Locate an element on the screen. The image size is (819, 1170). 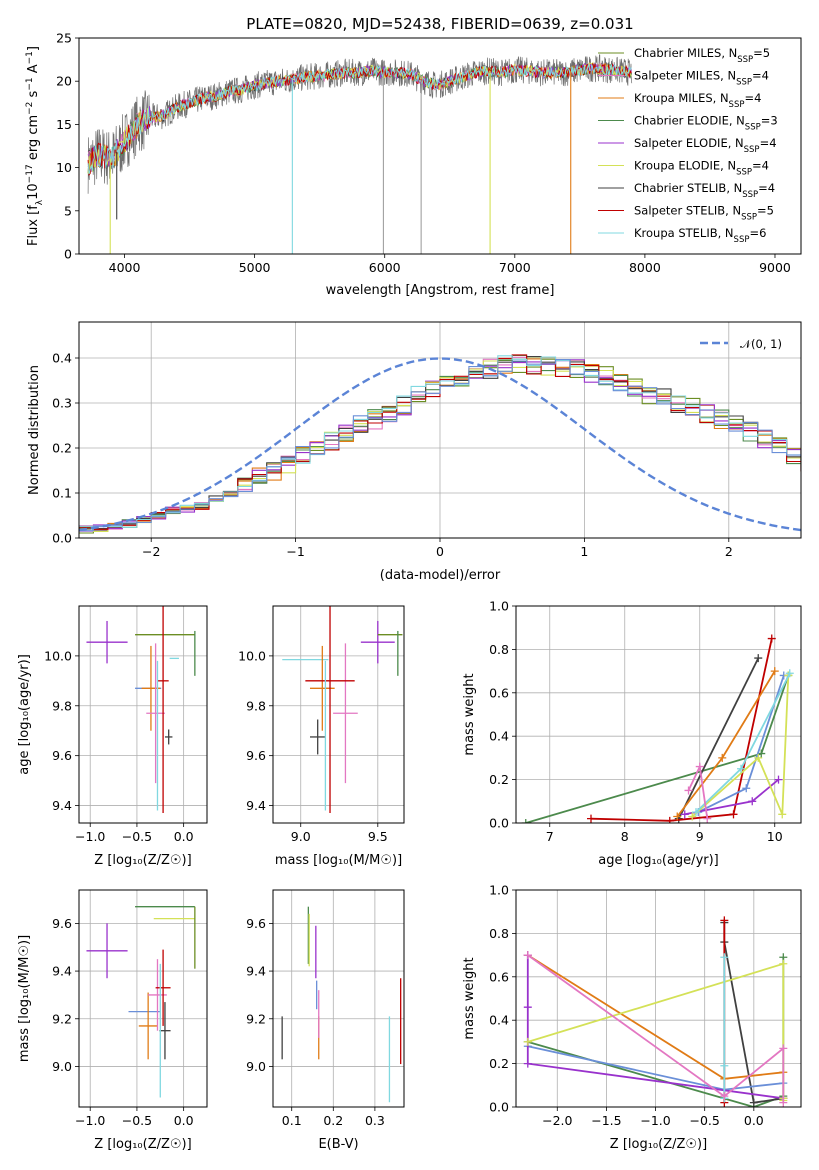
mass_vs_EBV-frame is located at coordinates (338, 998).